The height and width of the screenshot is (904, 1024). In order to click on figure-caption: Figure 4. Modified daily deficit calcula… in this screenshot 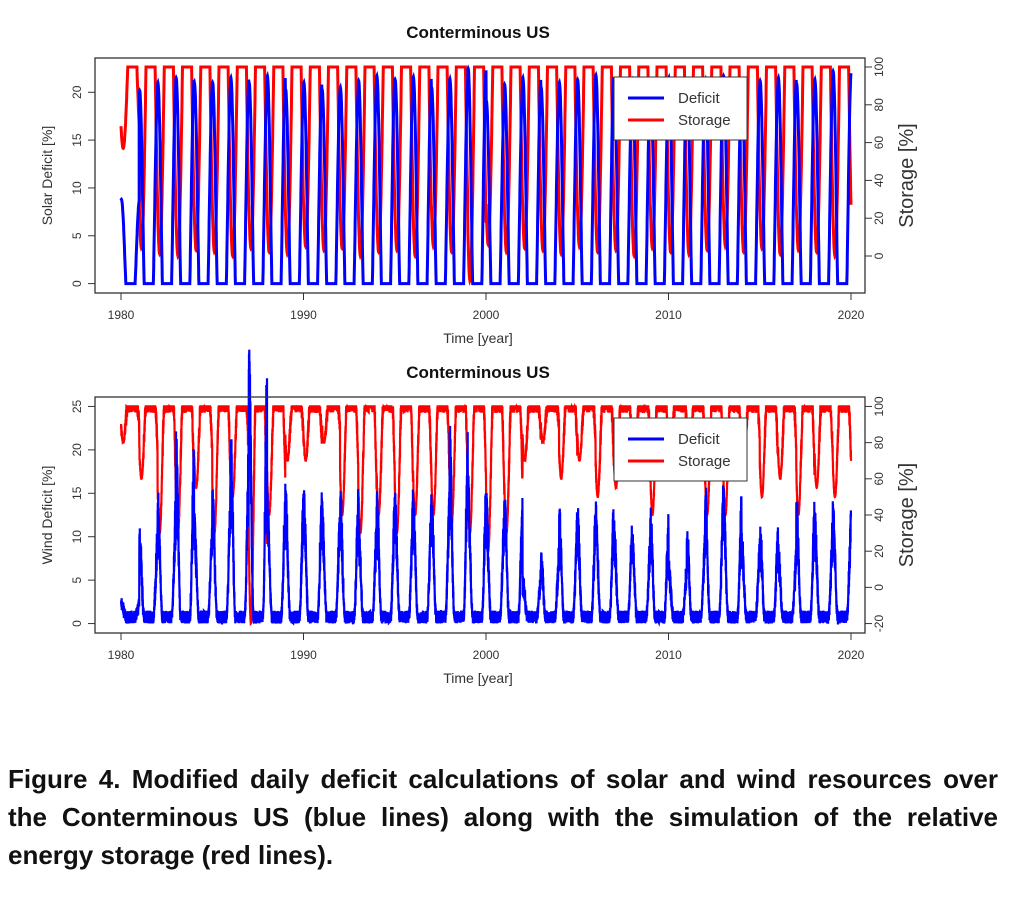, I will do `click(503, 817)`.